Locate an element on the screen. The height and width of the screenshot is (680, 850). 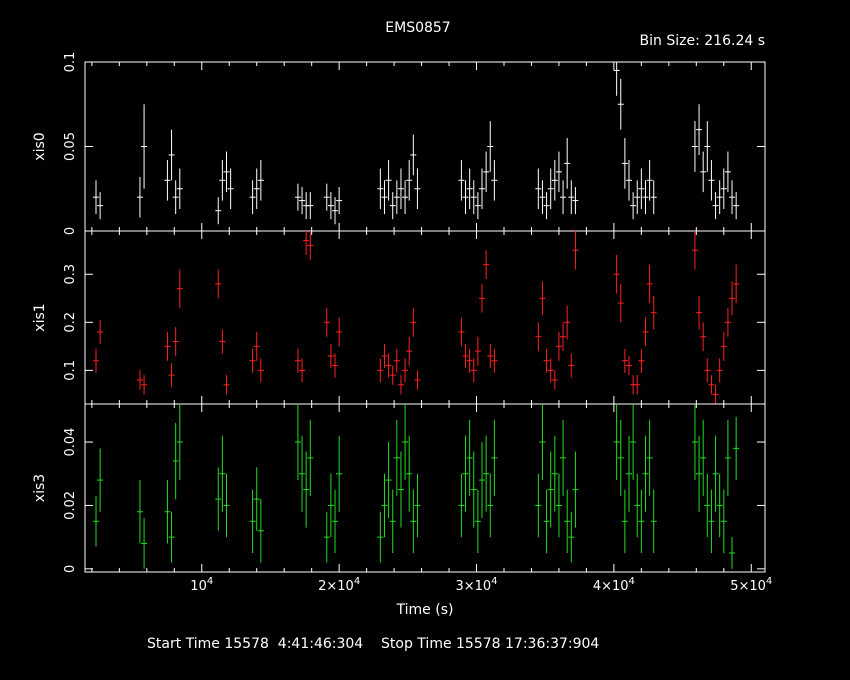
x-tick-label: 104 is located at coordinates (201, 585).